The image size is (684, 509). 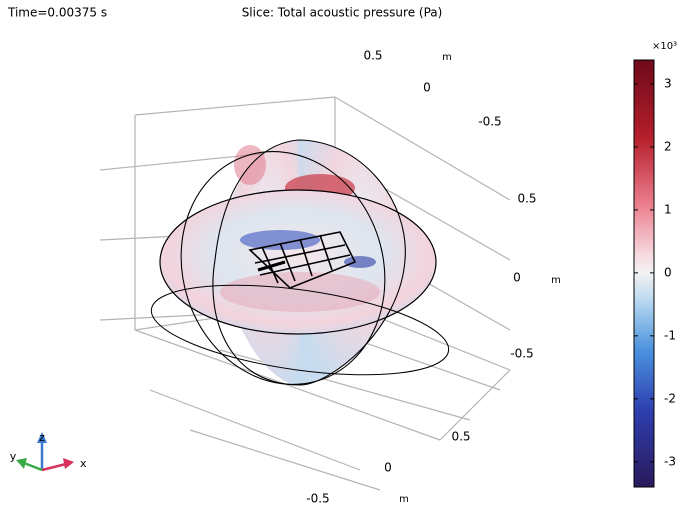 What do you see at coordinates (13, 456) in the screenshot?
I see `triad-y: y` at bounding box center [13, 456].